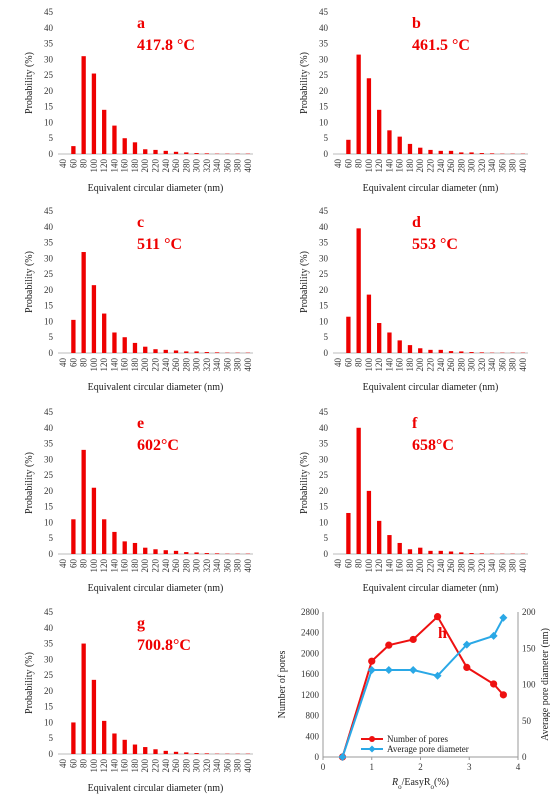  Describe the element at coordinates (125, 365) in the screenshot. I see `x-tick-label: 160` at that location.